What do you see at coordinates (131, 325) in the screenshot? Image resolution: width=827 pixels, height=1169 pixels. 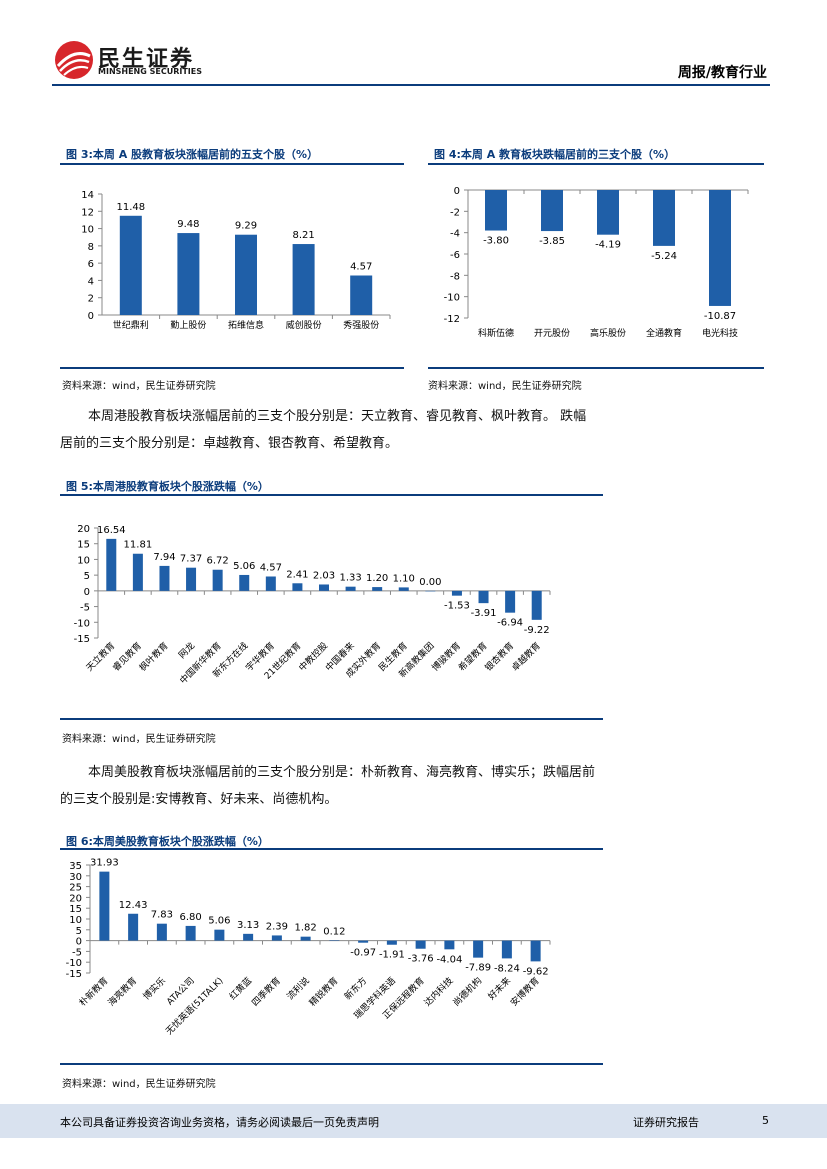 I see `category-label: 世纪鼎利` at bounding box center [131, 325].